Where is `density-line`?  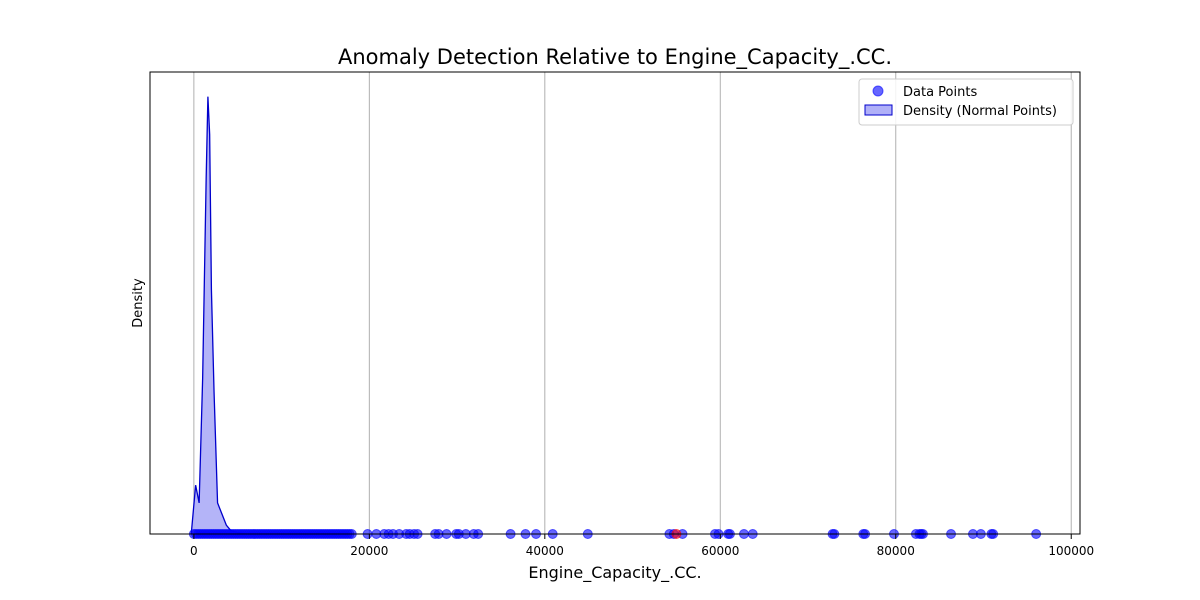
density-line is located at coordinates (218, 315).